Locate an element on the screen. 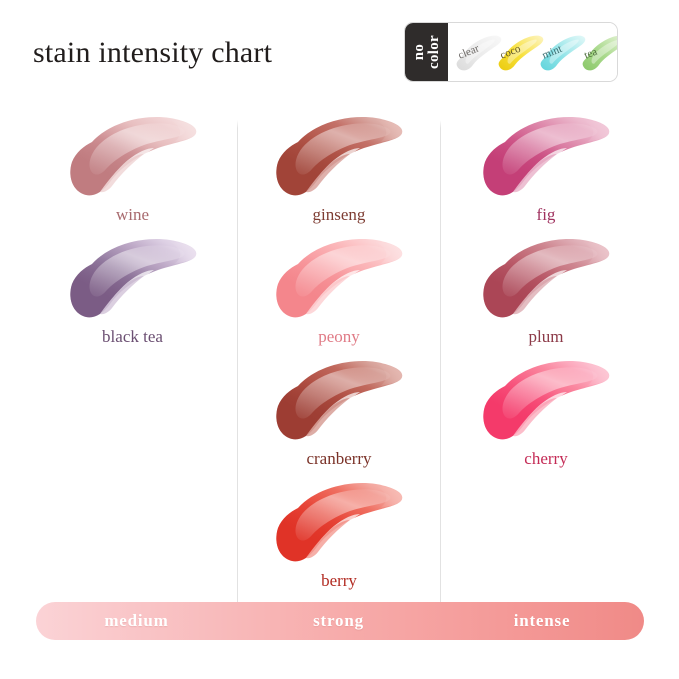 This screenshot has width=679, height=679. intensity-segment-medium: medium is located at coordinates (136, 621).